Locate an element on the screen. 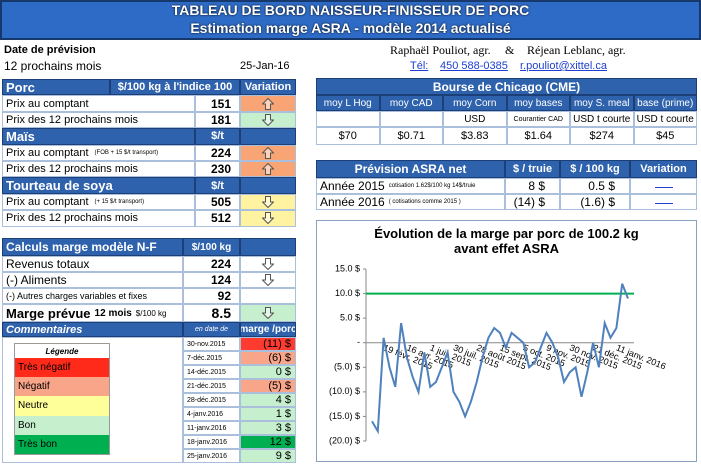  comment-date: 7-déc.2015 is located at coordinates (211, 358).